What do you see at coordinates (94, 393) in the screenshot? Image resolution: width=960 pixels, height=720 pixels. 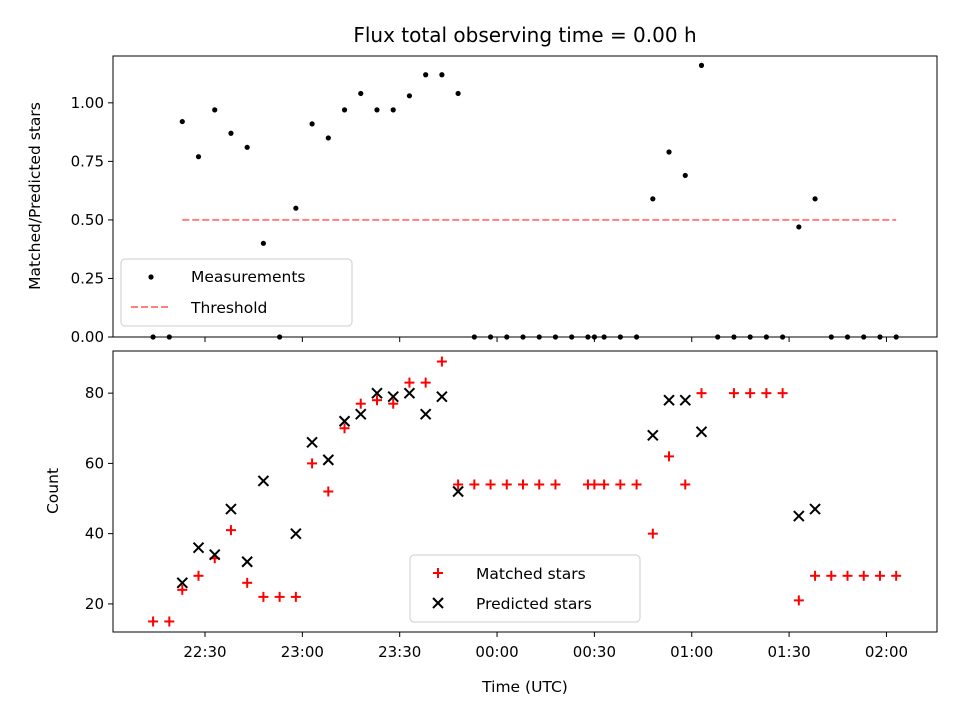 I see `bottom-y-tick-label: 80` at bounding box center [94, 393].